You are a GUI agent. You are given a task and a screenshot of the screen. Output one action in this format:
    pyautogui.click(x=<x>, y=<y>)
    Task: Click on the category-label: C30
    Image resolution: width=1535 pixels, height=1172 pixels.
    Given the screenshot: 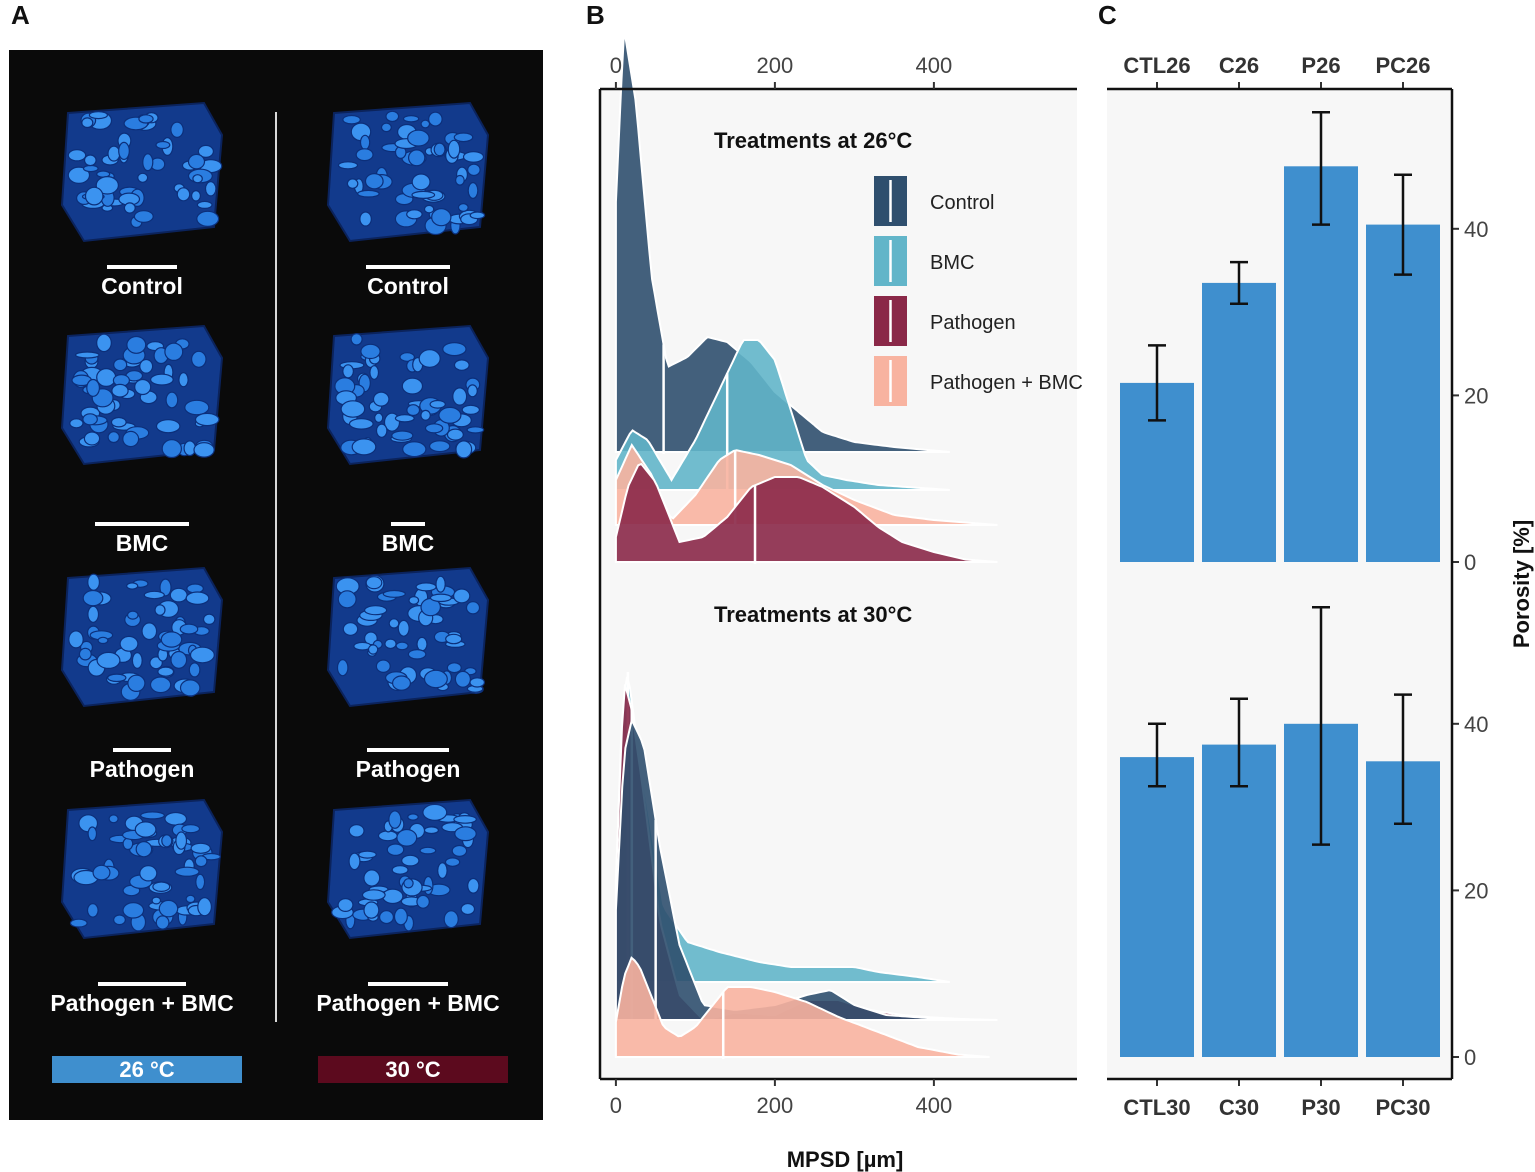 What is the action you would take?
    pyautogui.click(x=1239, y=1107)
    